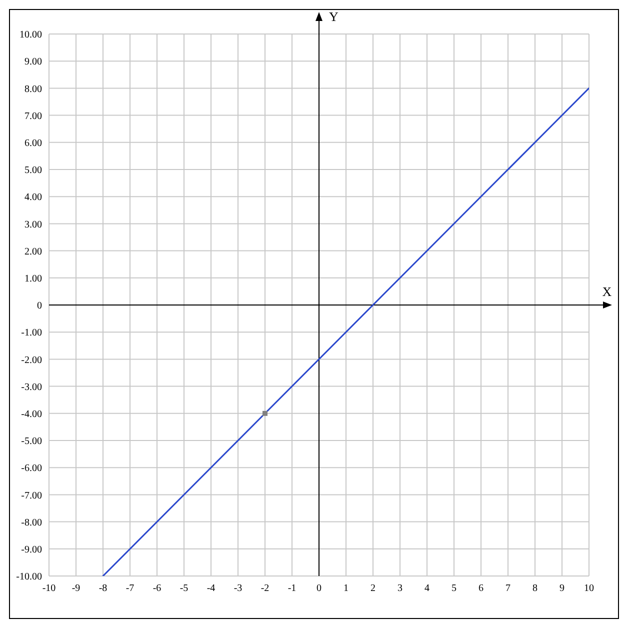 The width and height of the screenshot is (627, 630). I want to click on y-axis-title: Y, so click(334, 16).